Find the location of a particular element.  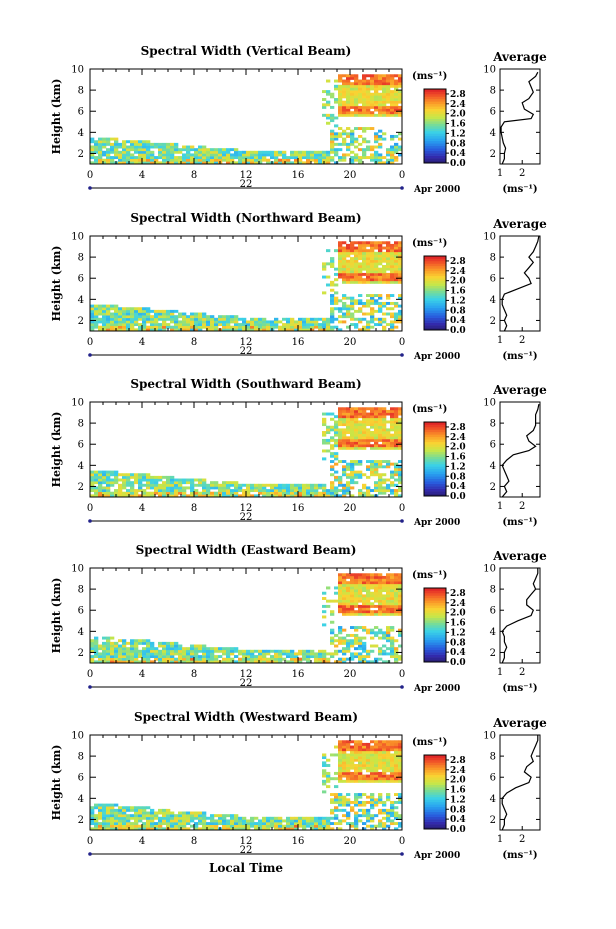

colorbar-tick-label: 1.2 is located at coordinates (458, 800).